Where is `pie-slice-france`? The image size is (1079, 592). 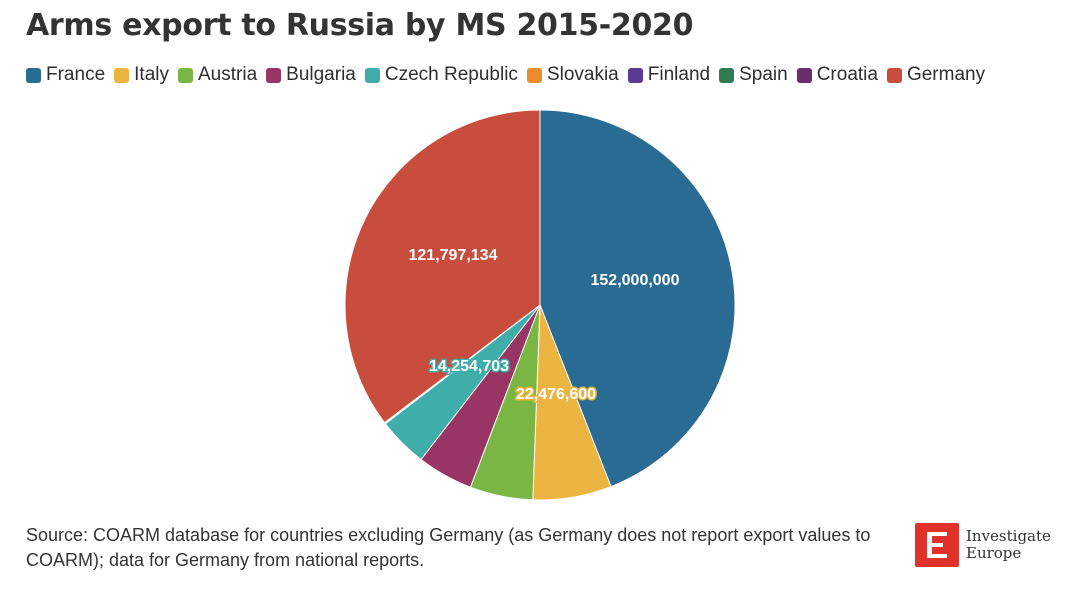
pie-slice-france is located at coordinates (637, 298).